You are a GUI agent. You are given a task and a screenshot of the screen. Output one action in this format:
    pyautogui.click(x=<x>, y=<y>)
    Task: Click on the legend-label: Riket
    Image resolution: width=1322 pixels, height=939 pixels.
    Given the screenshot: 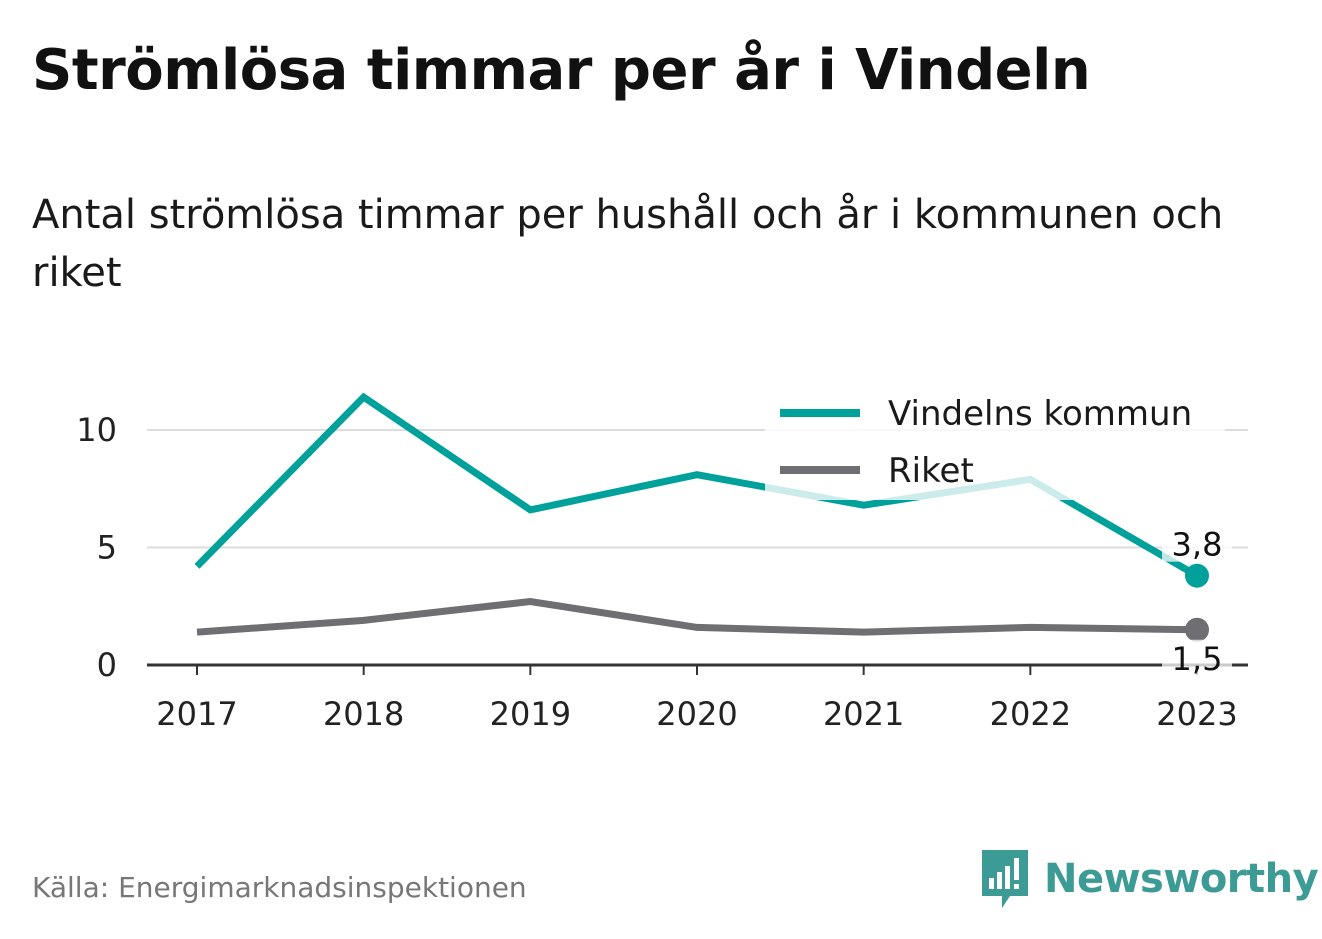 What is the action you would take?
    pyautogui.click(x=931, y=471)
    